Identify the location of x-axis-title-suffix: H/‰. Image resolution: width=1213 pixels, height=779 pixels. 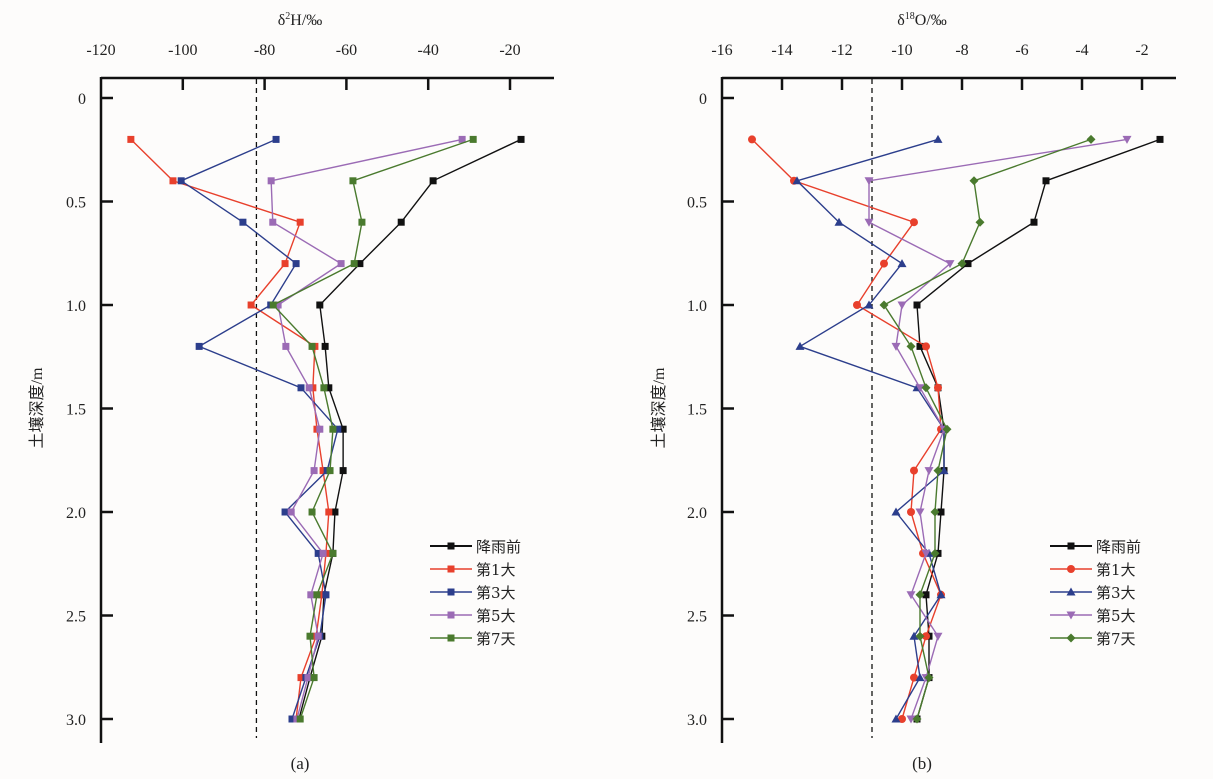
(306, 20).